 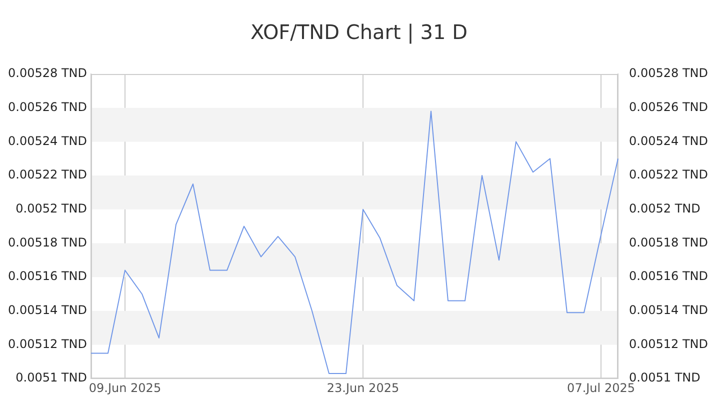 What do you see at coordinates (601, 387) in the screenshot?
I see `x-tick-label: 07.Jul 2025` at bounding box center [601, 387].